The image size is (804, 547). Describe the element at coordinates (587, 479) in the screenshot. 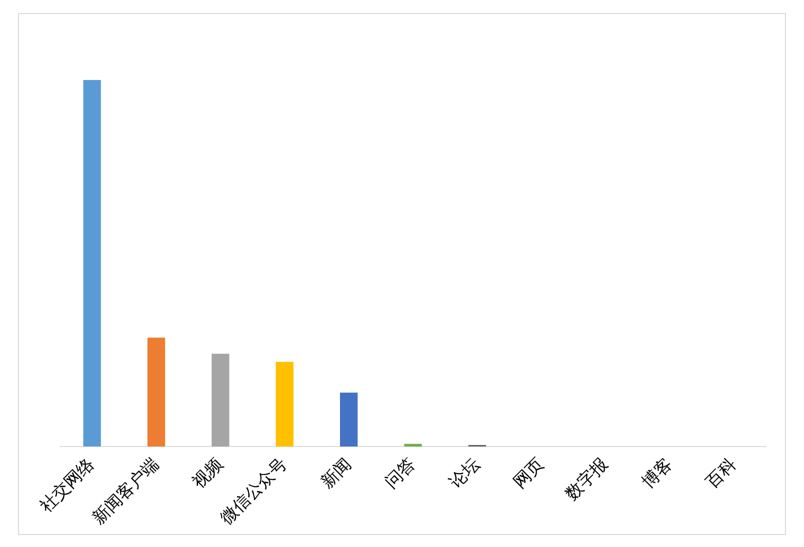

I see `x-tick-label: 数字报` at that location.